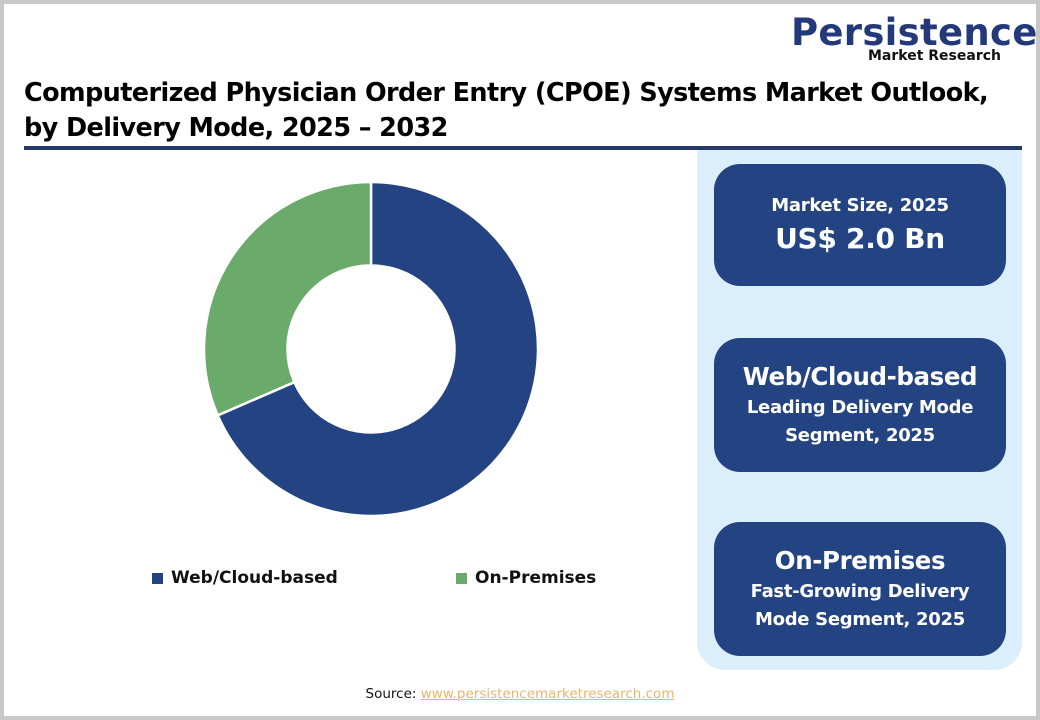 The width and height of the screenshot is (1040, 720). Describe the element at coordinates (157, 578) in the screenshot. I see `legend-swatch-web-cloud` at that location.